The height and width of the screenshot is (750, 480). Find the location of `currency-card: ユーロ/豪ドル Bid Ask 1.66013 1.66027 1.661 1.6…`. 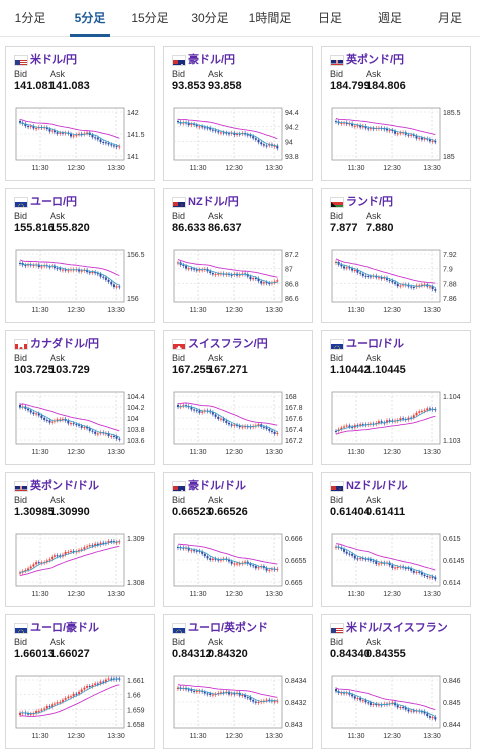

currency-card: ユーロ/豪ドル Bid Ask 1.66013 1.66027 1.661 1.6… is located at coordinates (80, 681).